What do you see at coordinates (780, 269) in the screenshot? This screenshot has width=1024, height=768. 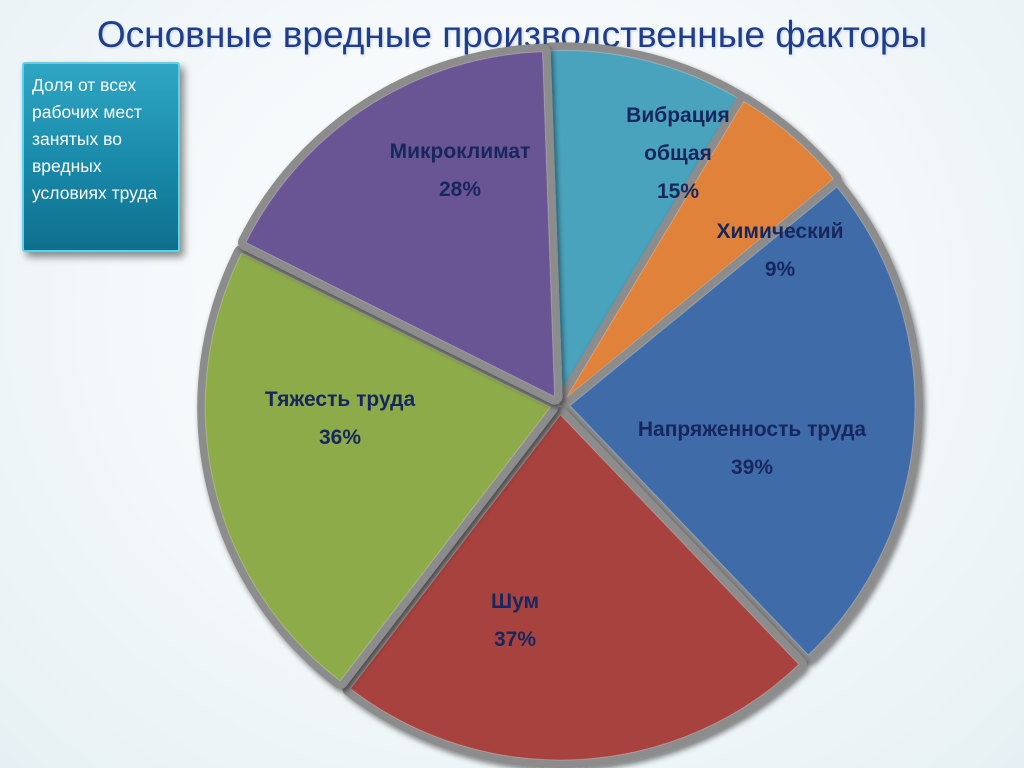 I see `slice-value-label: 9%` at bounding box center [780, 269].